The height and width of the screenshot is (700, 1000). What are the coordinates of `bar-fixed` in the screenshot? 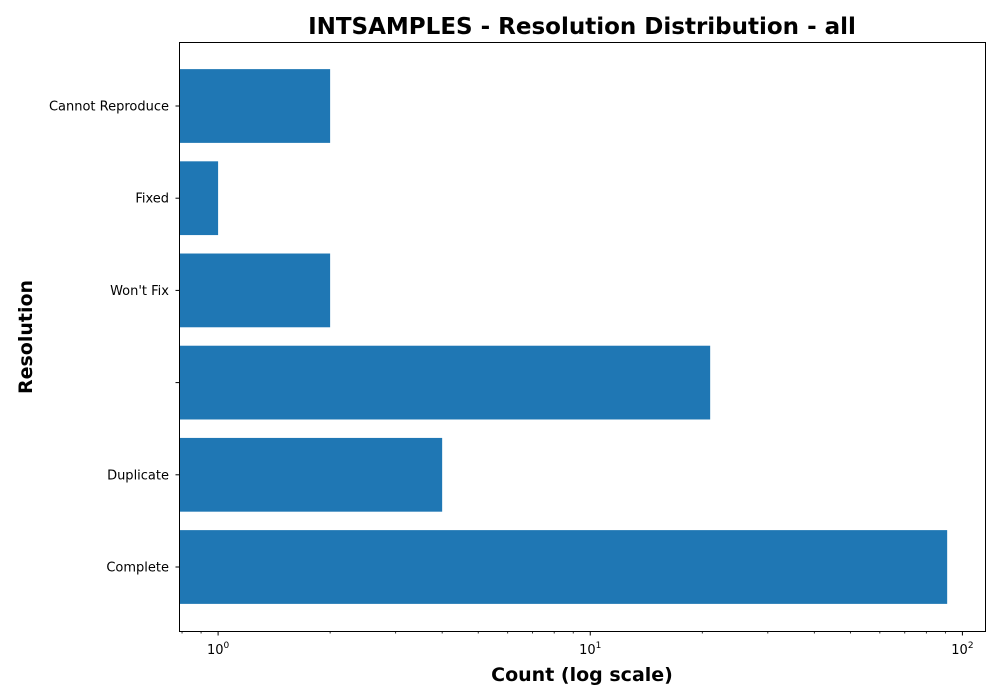 It's located at (199, 198).